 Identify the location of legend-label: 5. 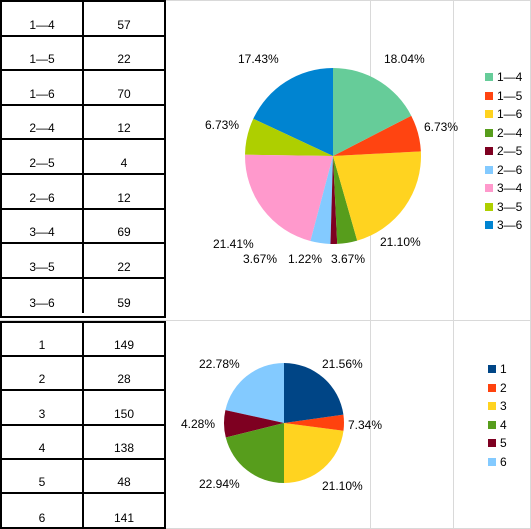
(503, 443).